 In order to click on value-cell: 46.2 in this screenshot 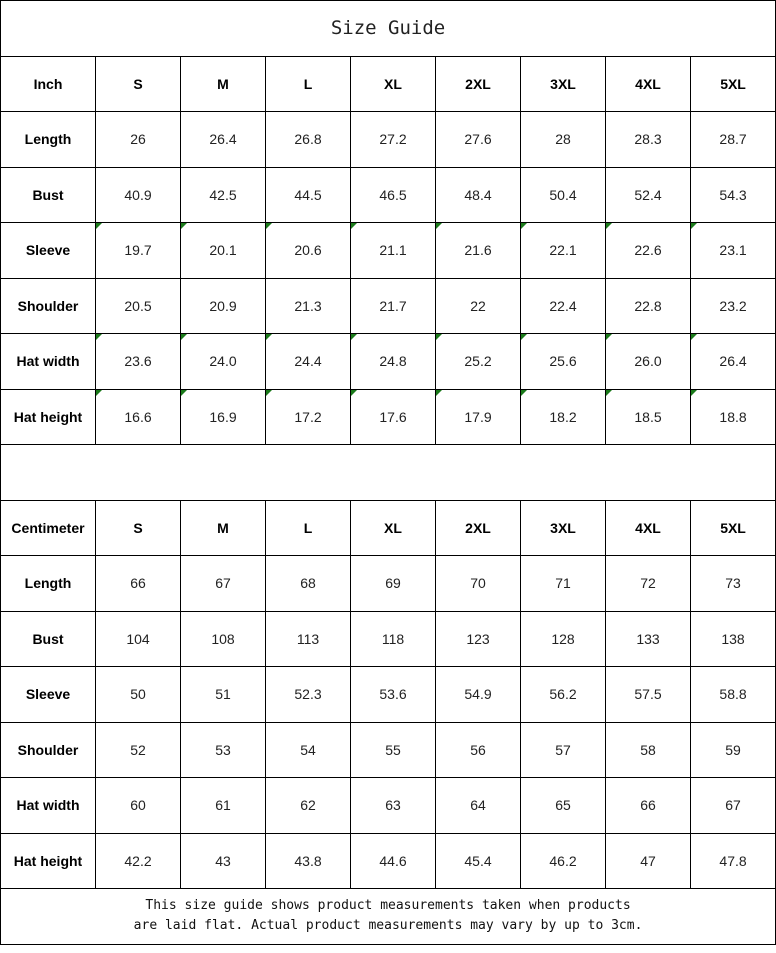, I will do `click(563, 860)`.